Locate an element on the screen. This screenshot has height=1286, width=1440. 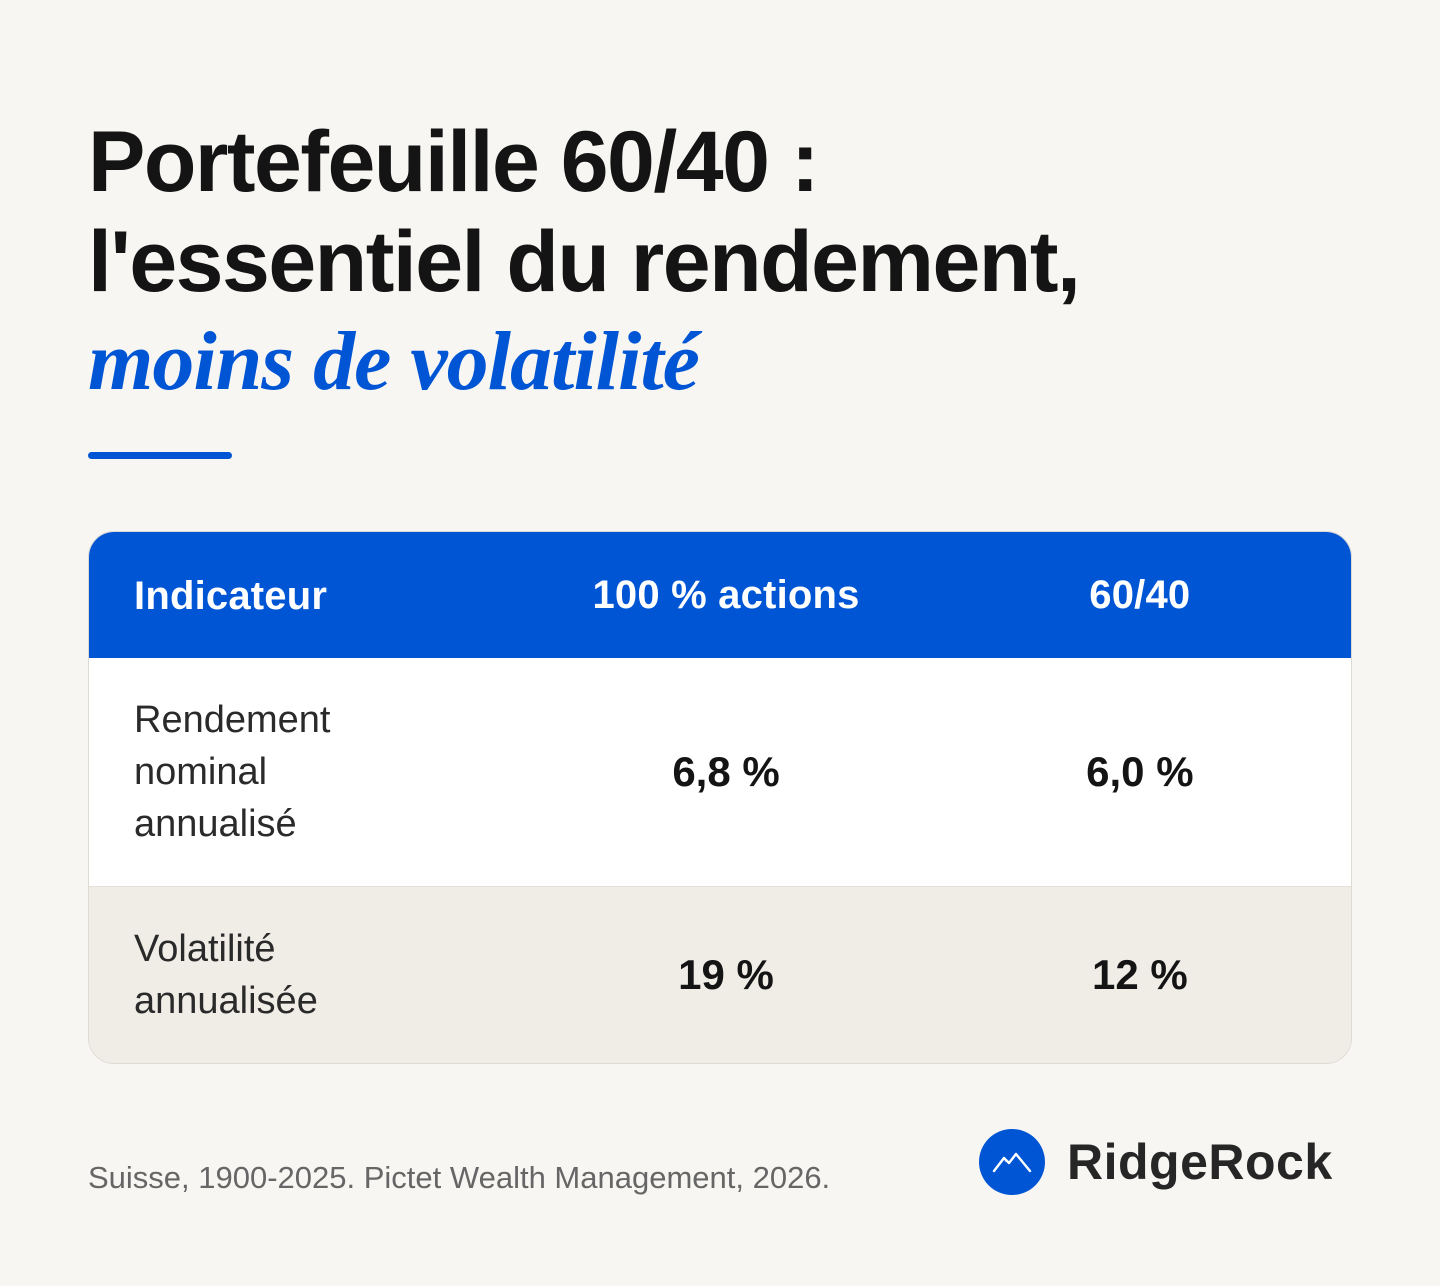
accent-divider is located at coordinates (160, 455).